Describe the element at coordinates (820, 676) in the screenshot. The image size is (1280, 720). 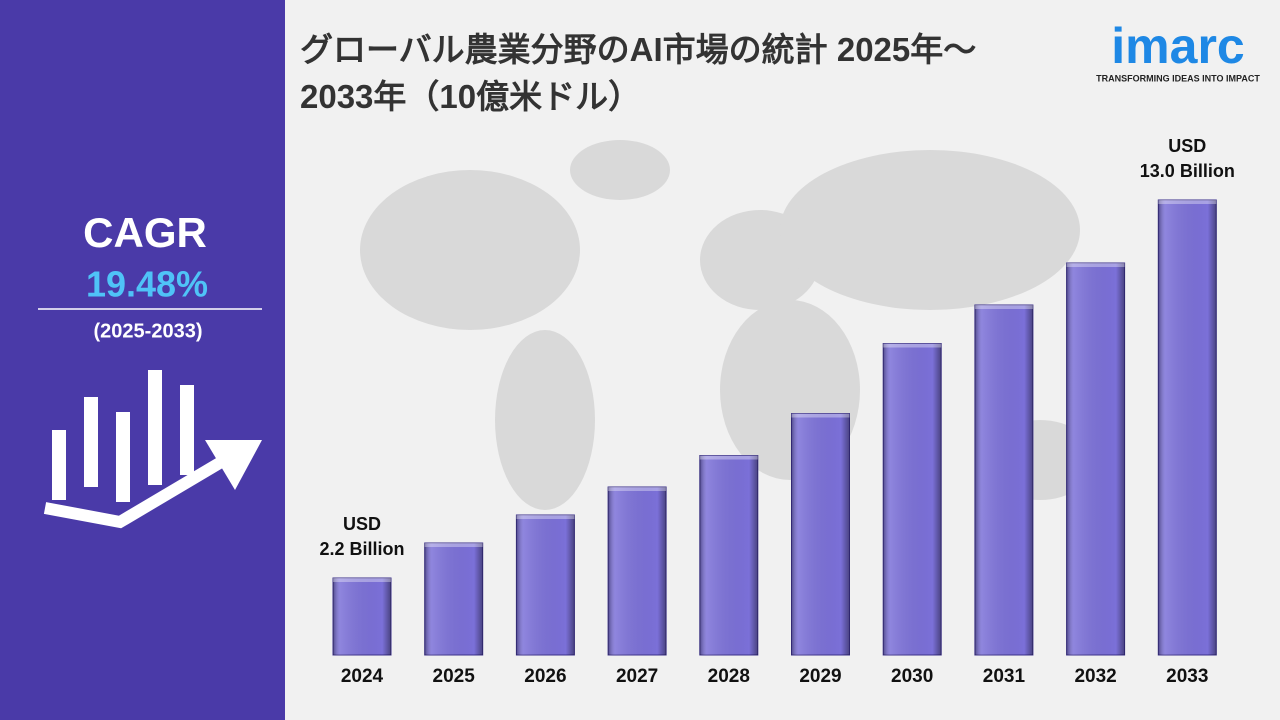
I see `x-tick-label: 2029` at that location.